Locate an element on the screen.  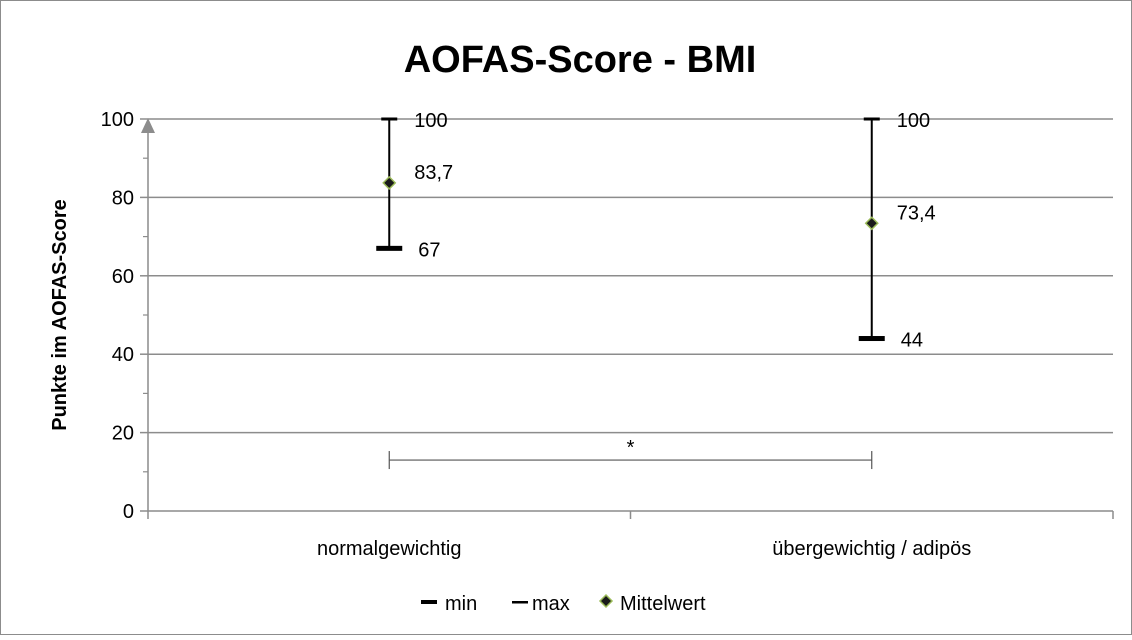
y-tick-label: 80 is located at coordinates (123, 198).